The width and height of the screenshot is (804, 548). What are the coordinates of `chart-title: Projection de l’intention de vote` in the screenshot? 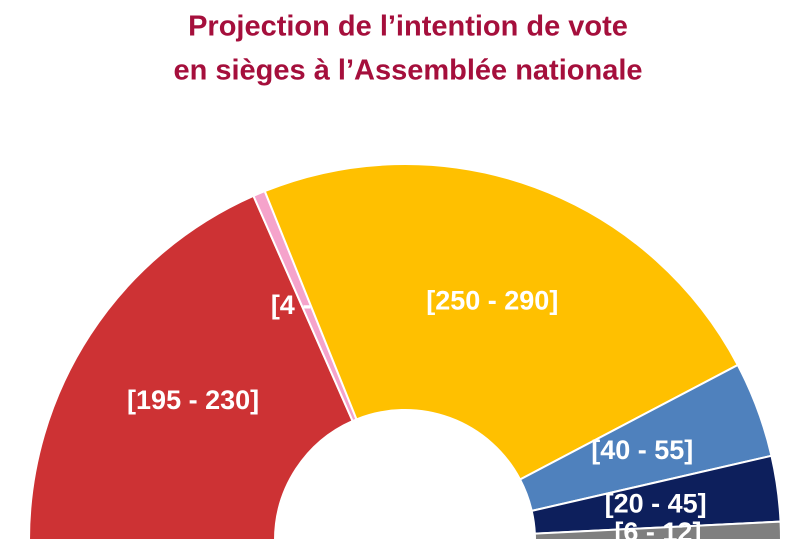 It's located at (408, 27).